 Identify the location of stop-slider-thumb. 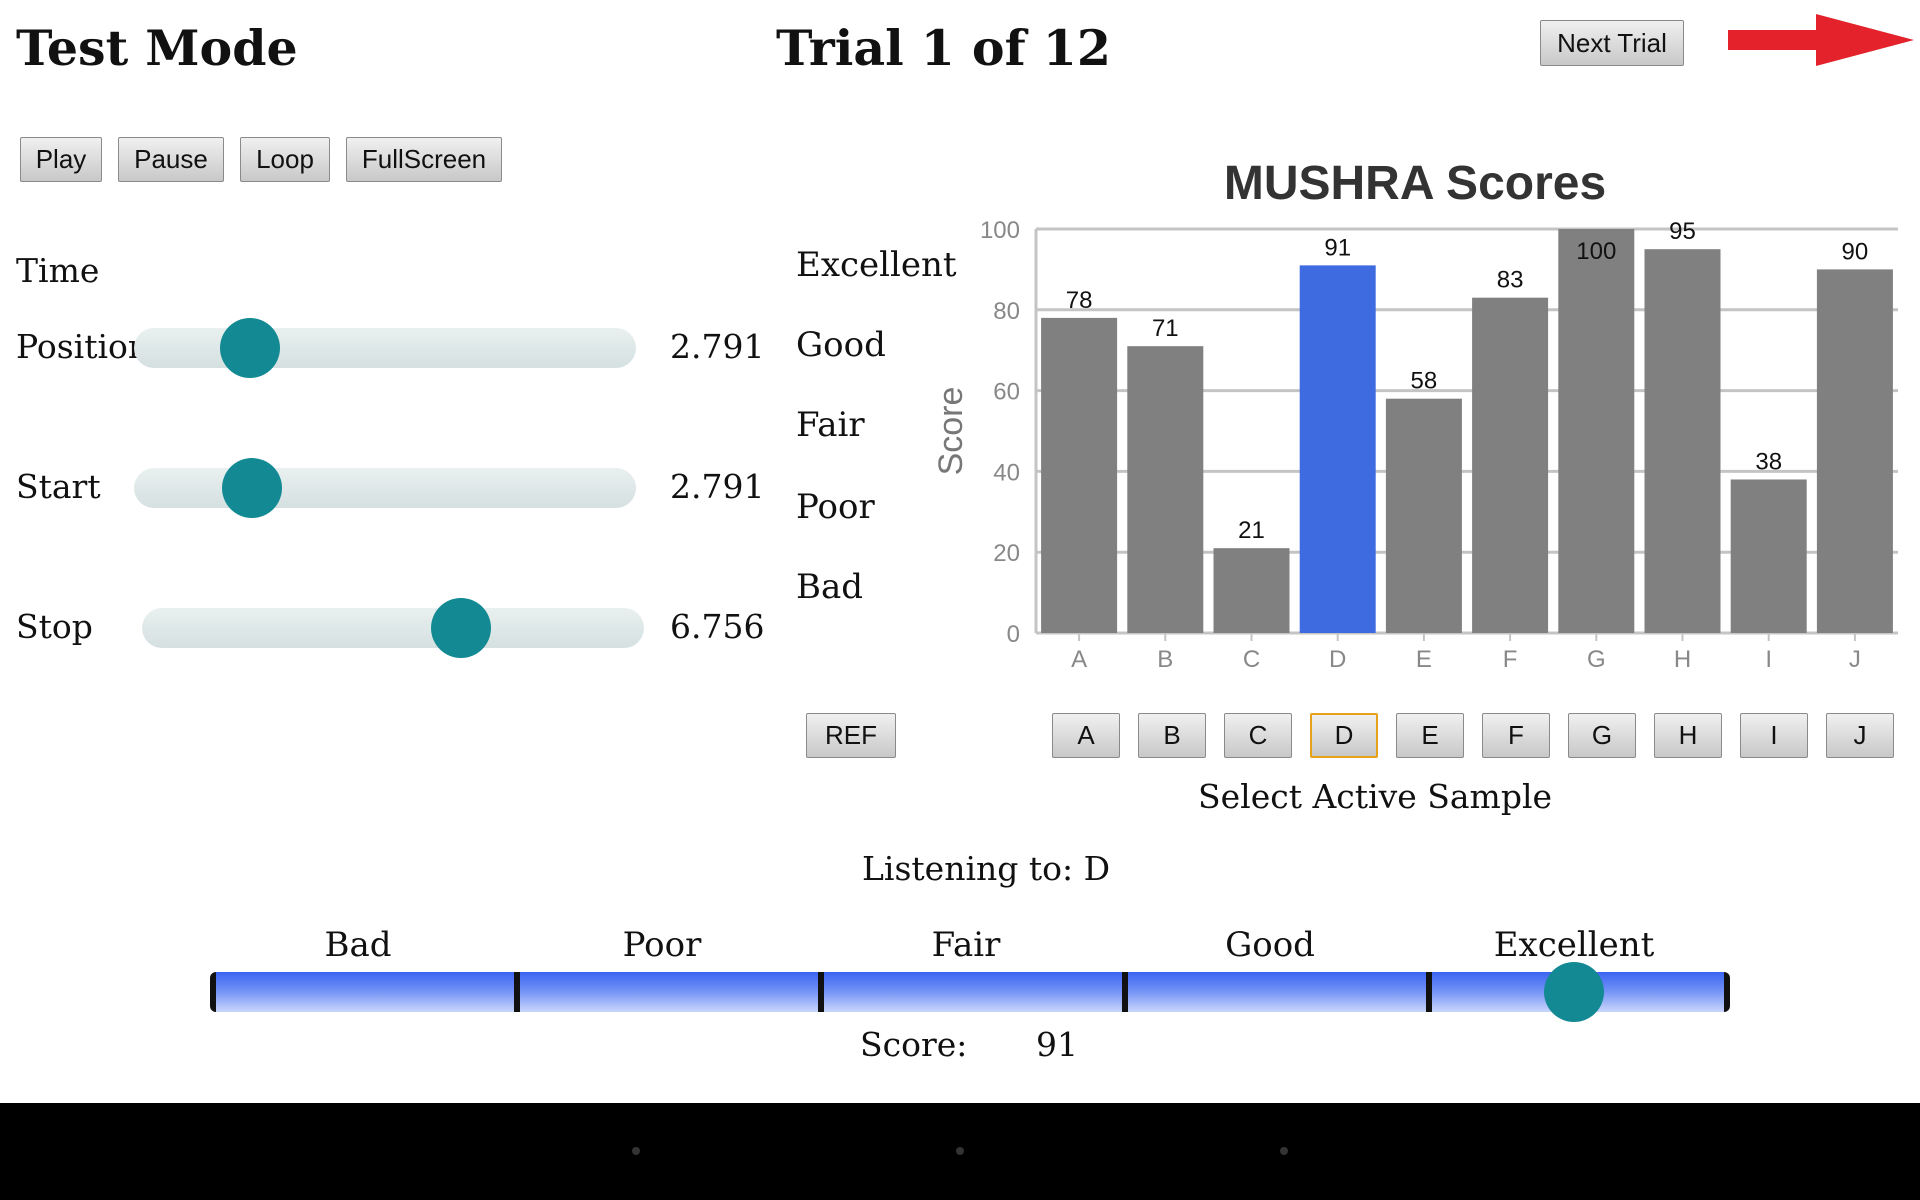
(461, 628).